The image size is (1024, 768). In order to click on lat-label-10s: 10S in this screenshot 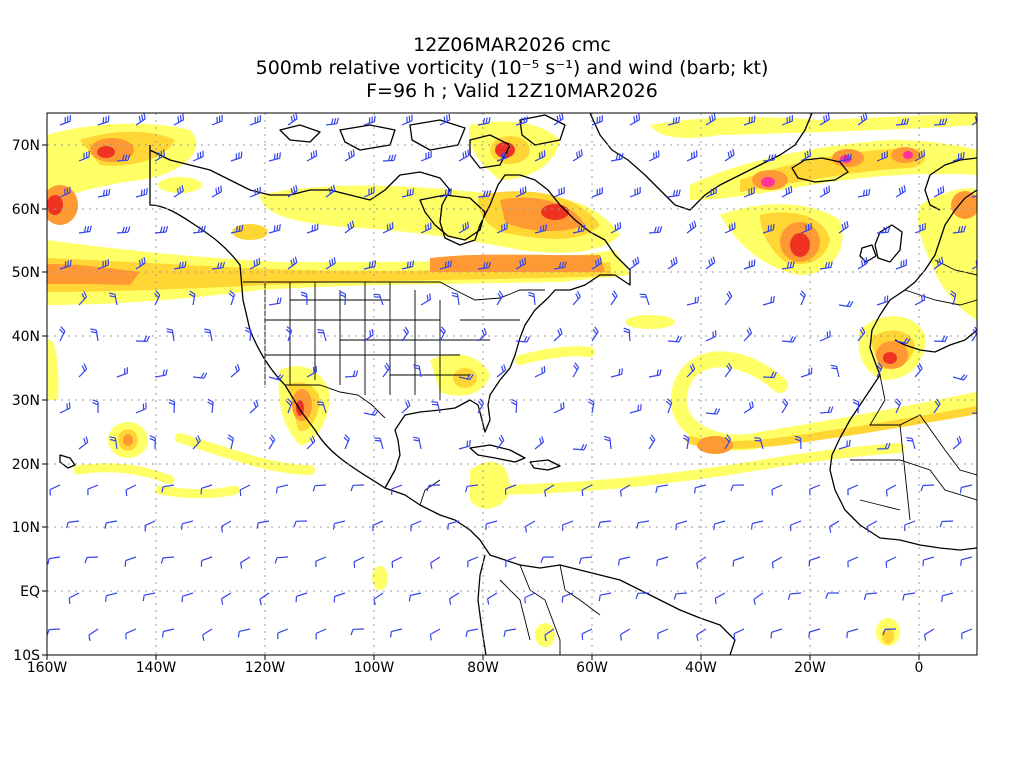, I will do `click(26, 656)`.